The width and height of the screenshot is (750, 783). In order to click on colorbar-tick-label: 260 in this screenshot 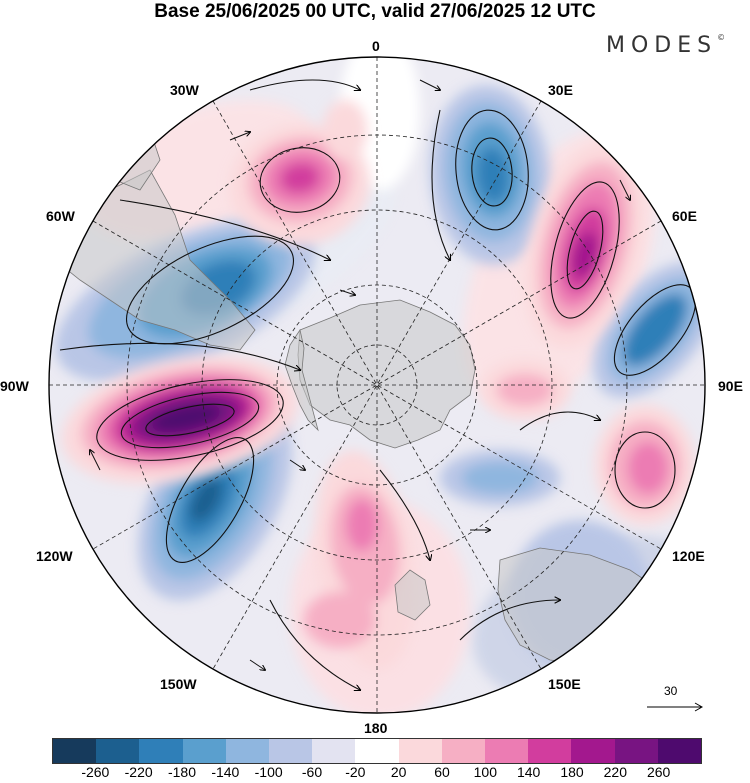, I will do `click(658, 772)`.